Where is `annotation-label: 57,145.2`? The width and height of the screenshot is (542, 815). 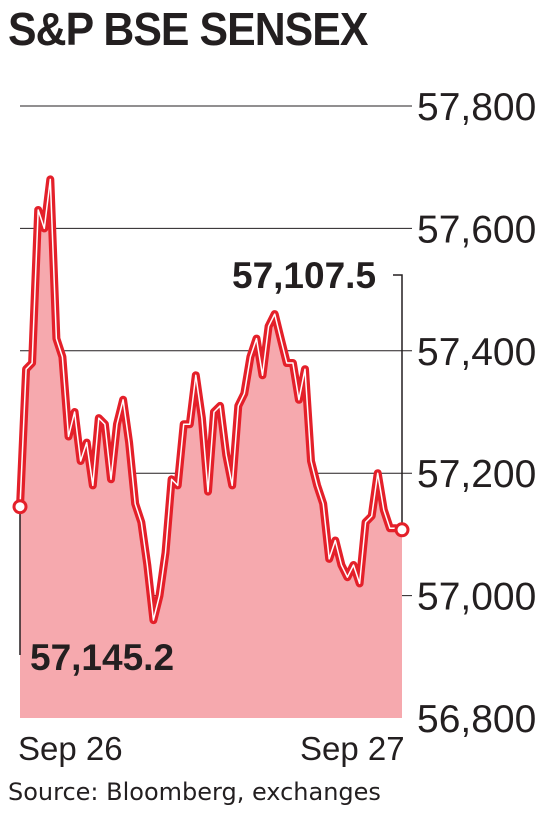 annotation-label: 57,145.2 is located at coordinates (102, 657).